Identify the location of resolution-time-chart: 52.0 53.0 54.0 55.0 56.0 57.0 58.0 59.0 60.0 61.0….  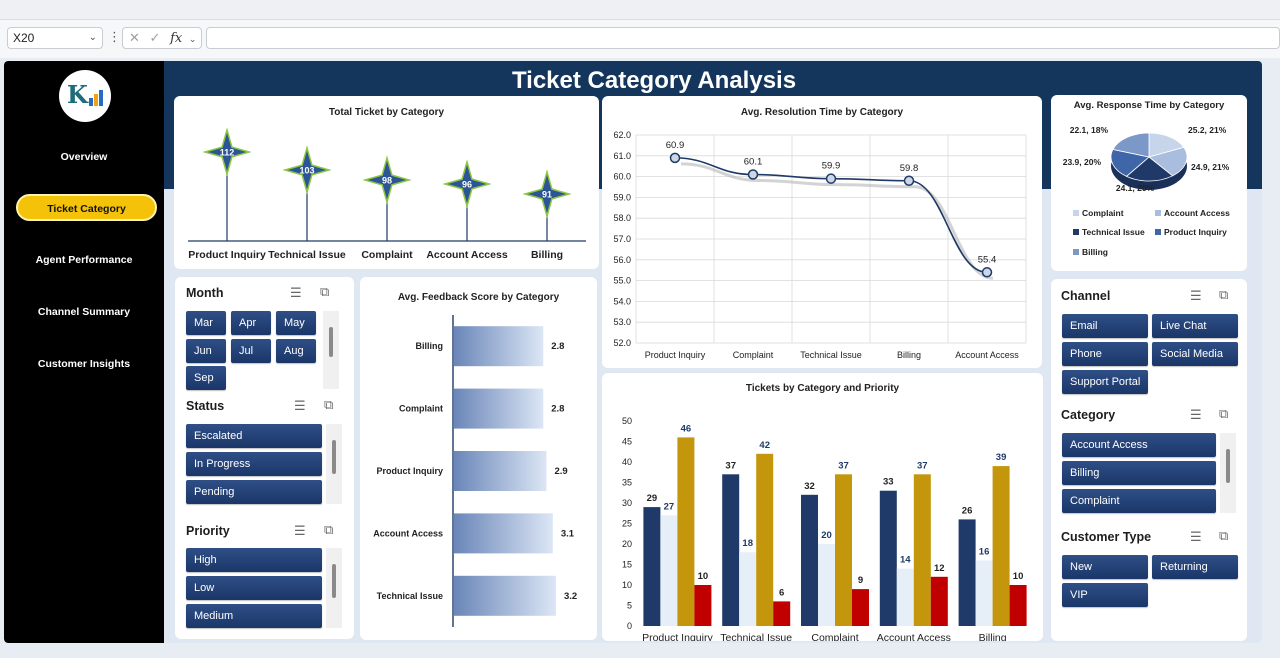
(820, 245).